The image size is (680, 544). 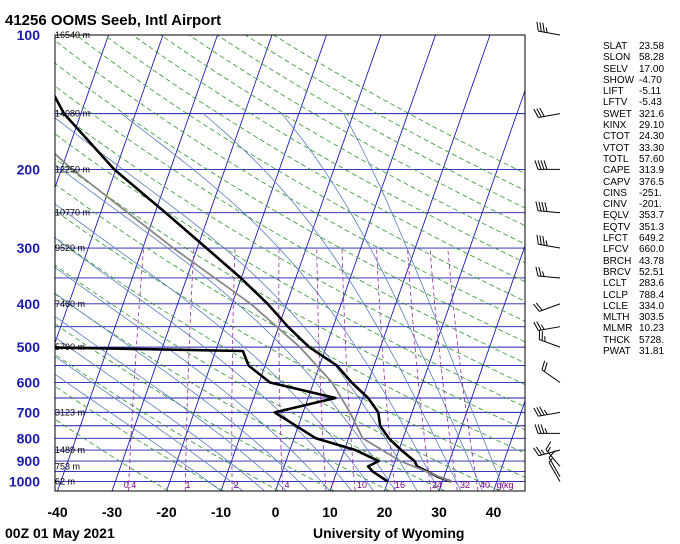 What do you see at coordinates (29, 248) in the screenshot?
I see `pressure-label-300: 300` at bounding box center [29, 248].